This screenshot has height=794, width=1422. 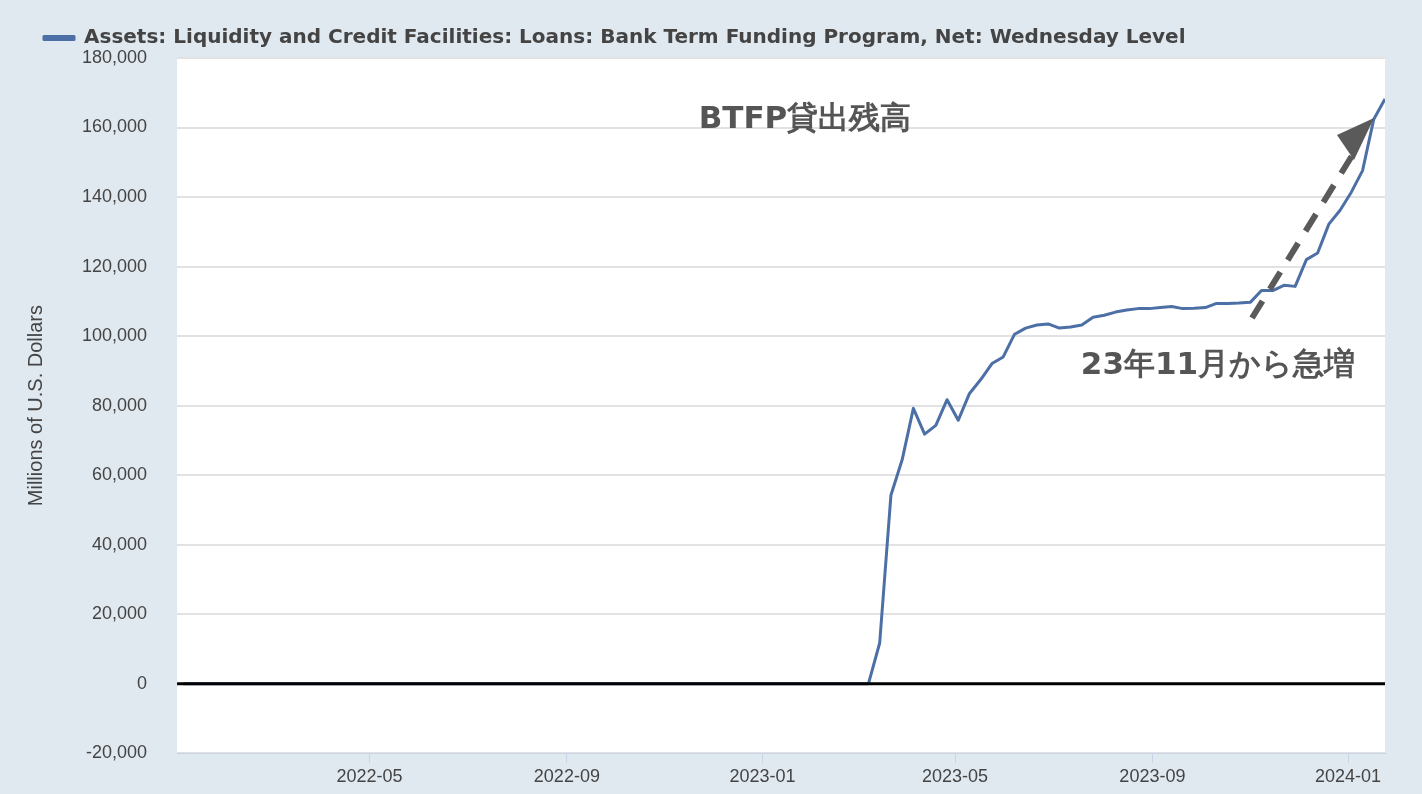 What do you see at coordinates (114, 56) in the screenshot?
I see `y-tick-label: 180,000` at bounding box center [114, 56].